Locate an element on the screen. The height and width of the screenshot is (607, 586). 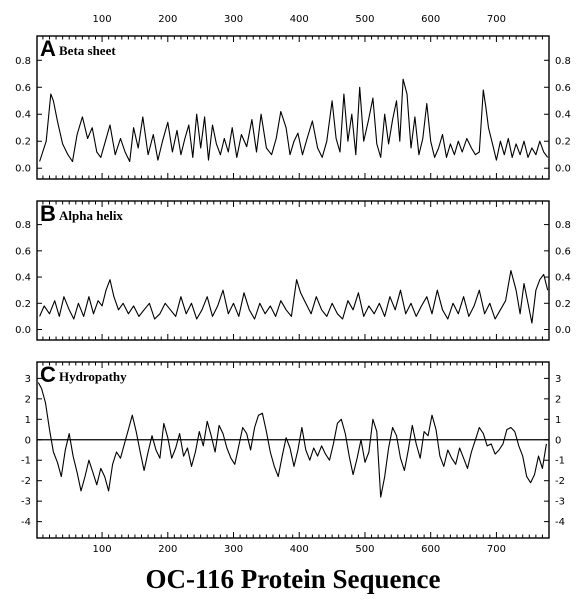
x-axis-title: OC-116 Protein Sequence is located at coordinates (293, 579).